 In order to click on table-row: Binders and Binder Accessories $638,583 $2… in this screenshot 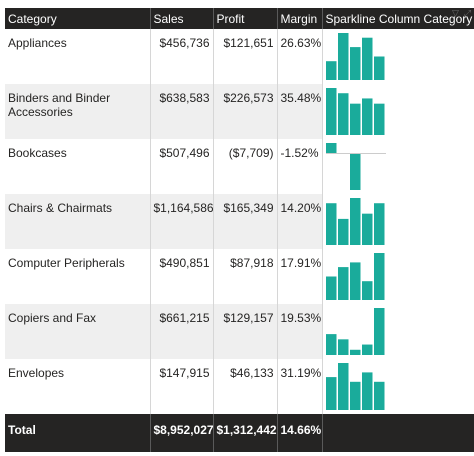, I will do `click(239, 111)`.